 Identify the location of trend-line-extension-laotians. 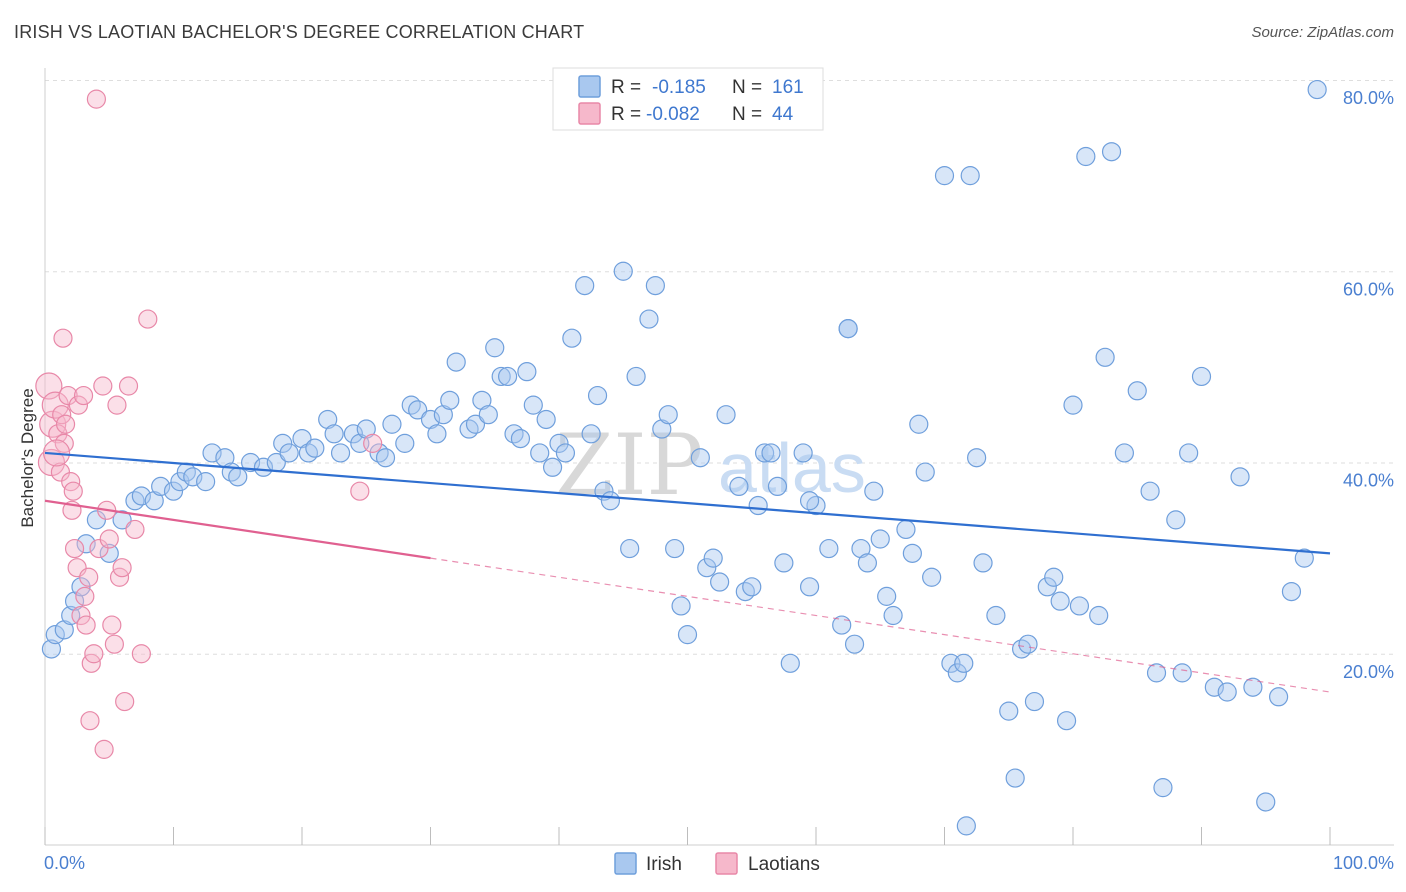
(880, 625).